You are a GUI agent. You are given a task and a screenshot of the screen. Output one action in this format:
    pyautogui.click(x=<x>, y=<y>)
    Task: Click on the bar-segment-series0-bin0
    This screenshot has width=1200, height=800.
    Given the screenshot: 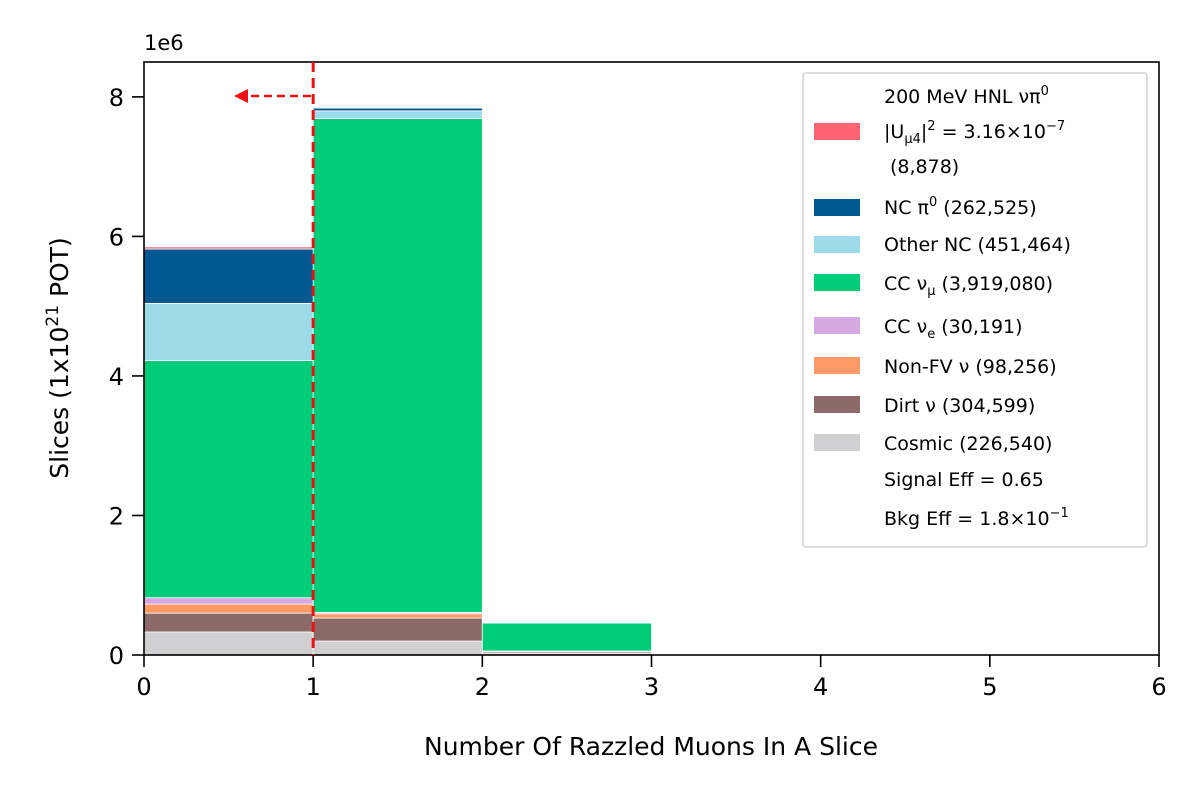 What is the action you would take?
    pyautogui.click(x=228, y=643)
    